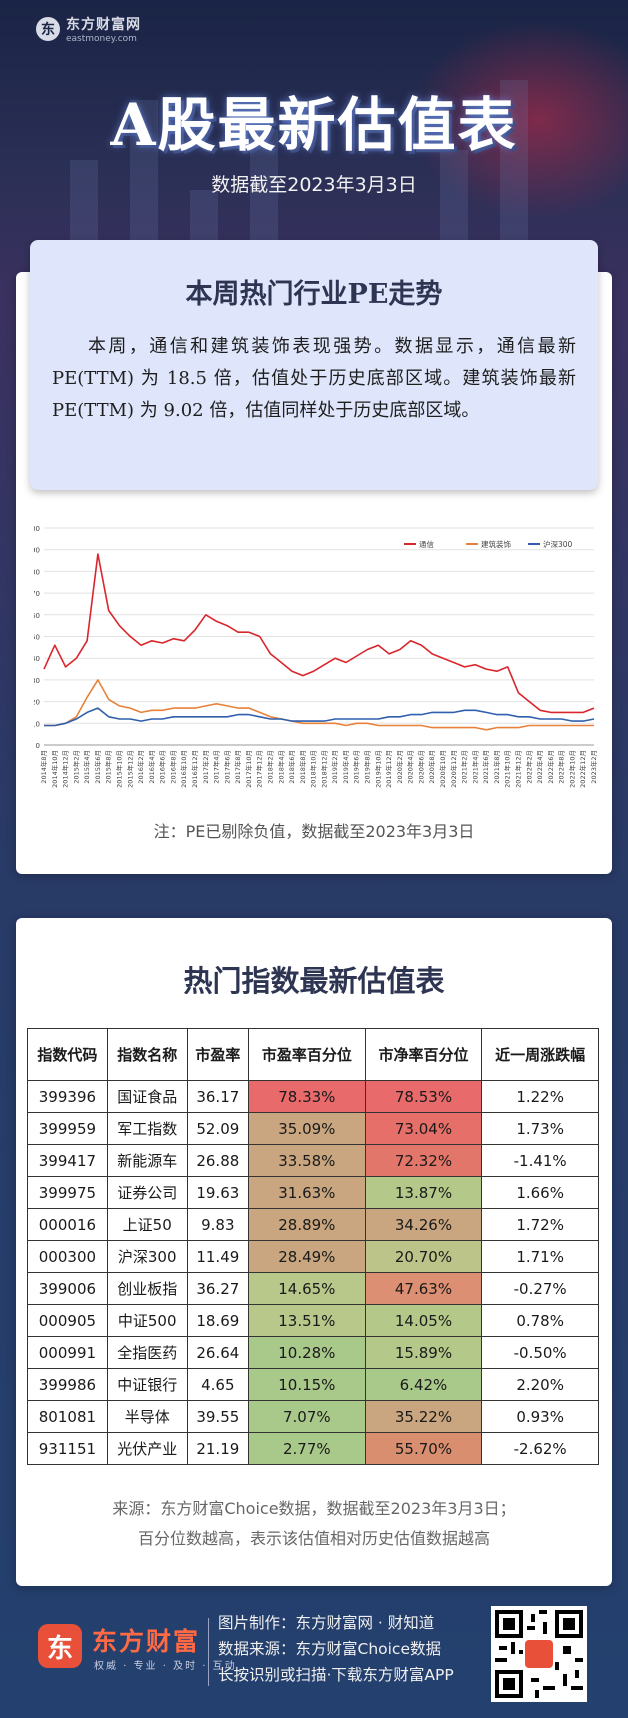 Image resolution: width=628 pixels, height=1718 pixels. Describe the element at coordinates (147, 1160) in the screenshot. I see `cell-name: 新能源车` at that location.